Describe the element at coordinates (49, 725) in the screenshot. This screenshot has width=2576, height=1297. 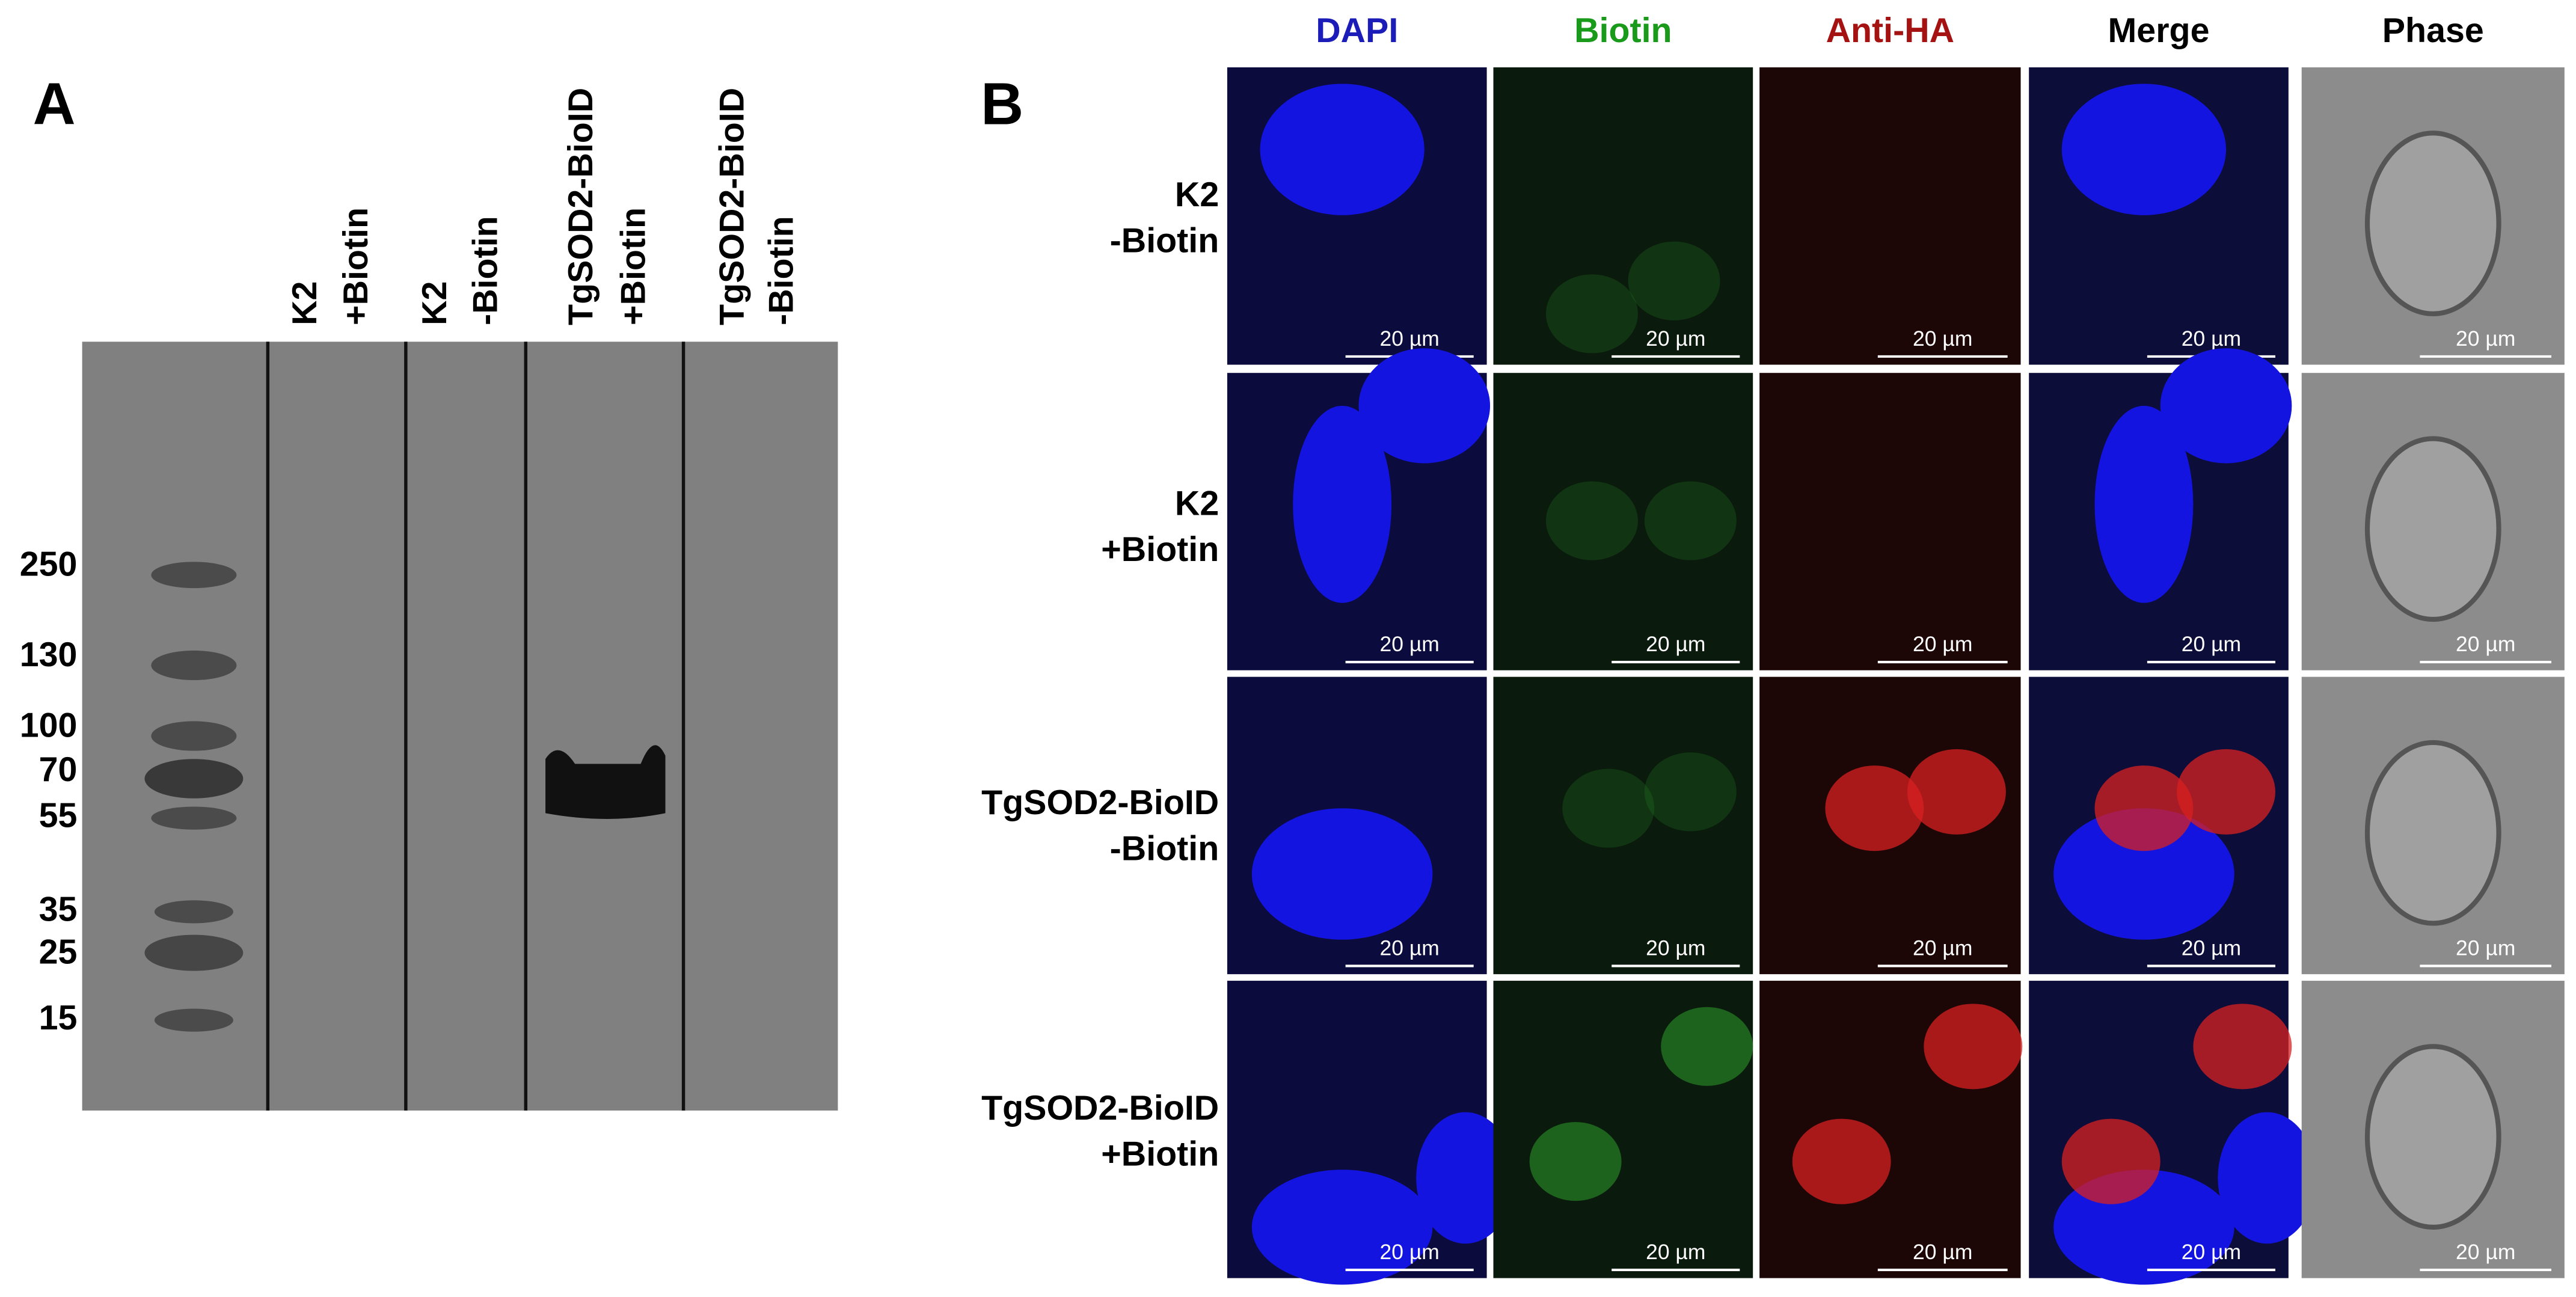
I see `mw-marker: 100` at that location.